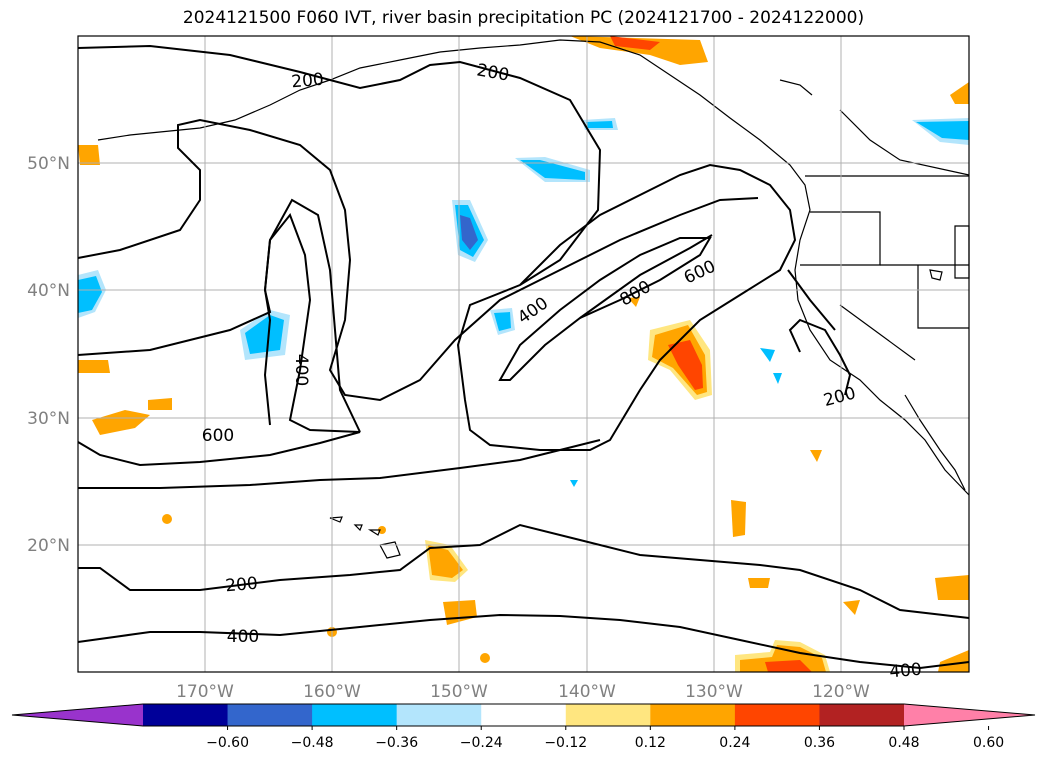 This screenshot has height=765, width=1047. Describe the element at coordinates (587, 692) in the screenshot. I see `lon-label: 140°W` at that location.